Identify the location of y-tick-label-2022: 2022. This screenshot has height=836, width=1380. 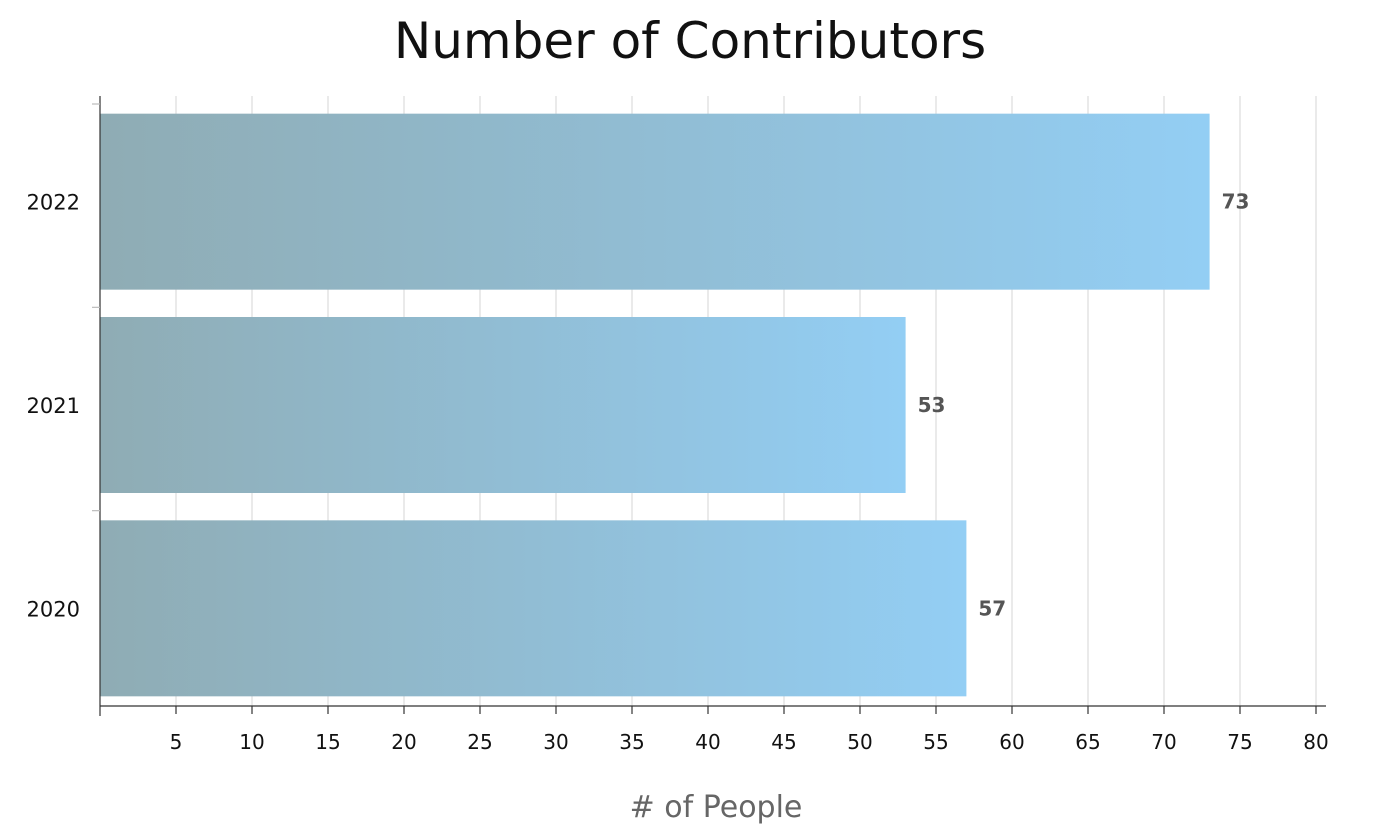
(53, 203).